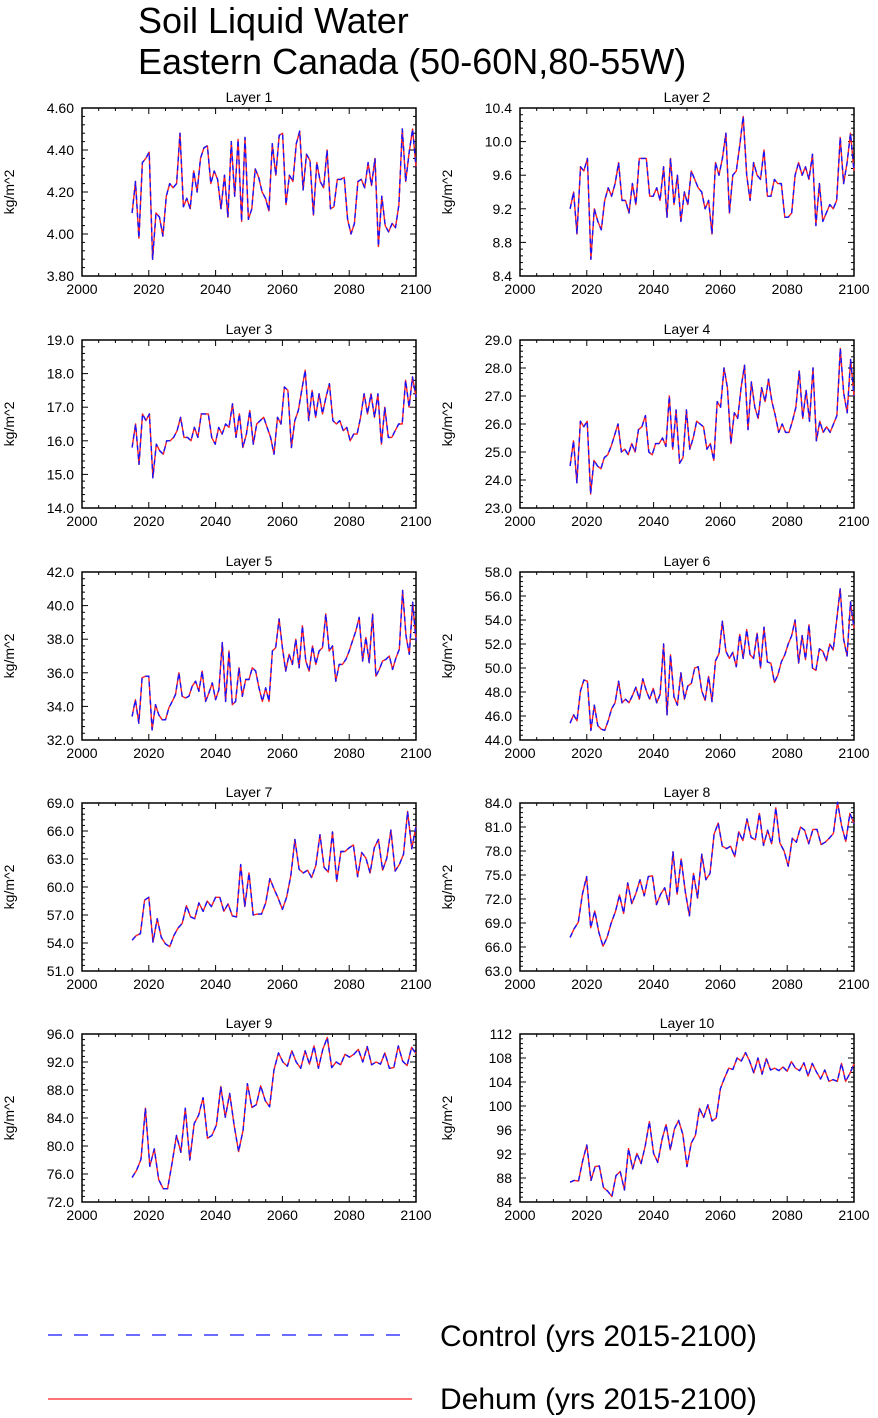 The height and width of the screenshot is (1418, 878). I want to click on panel-title: Layer 5, so click(249, 561).